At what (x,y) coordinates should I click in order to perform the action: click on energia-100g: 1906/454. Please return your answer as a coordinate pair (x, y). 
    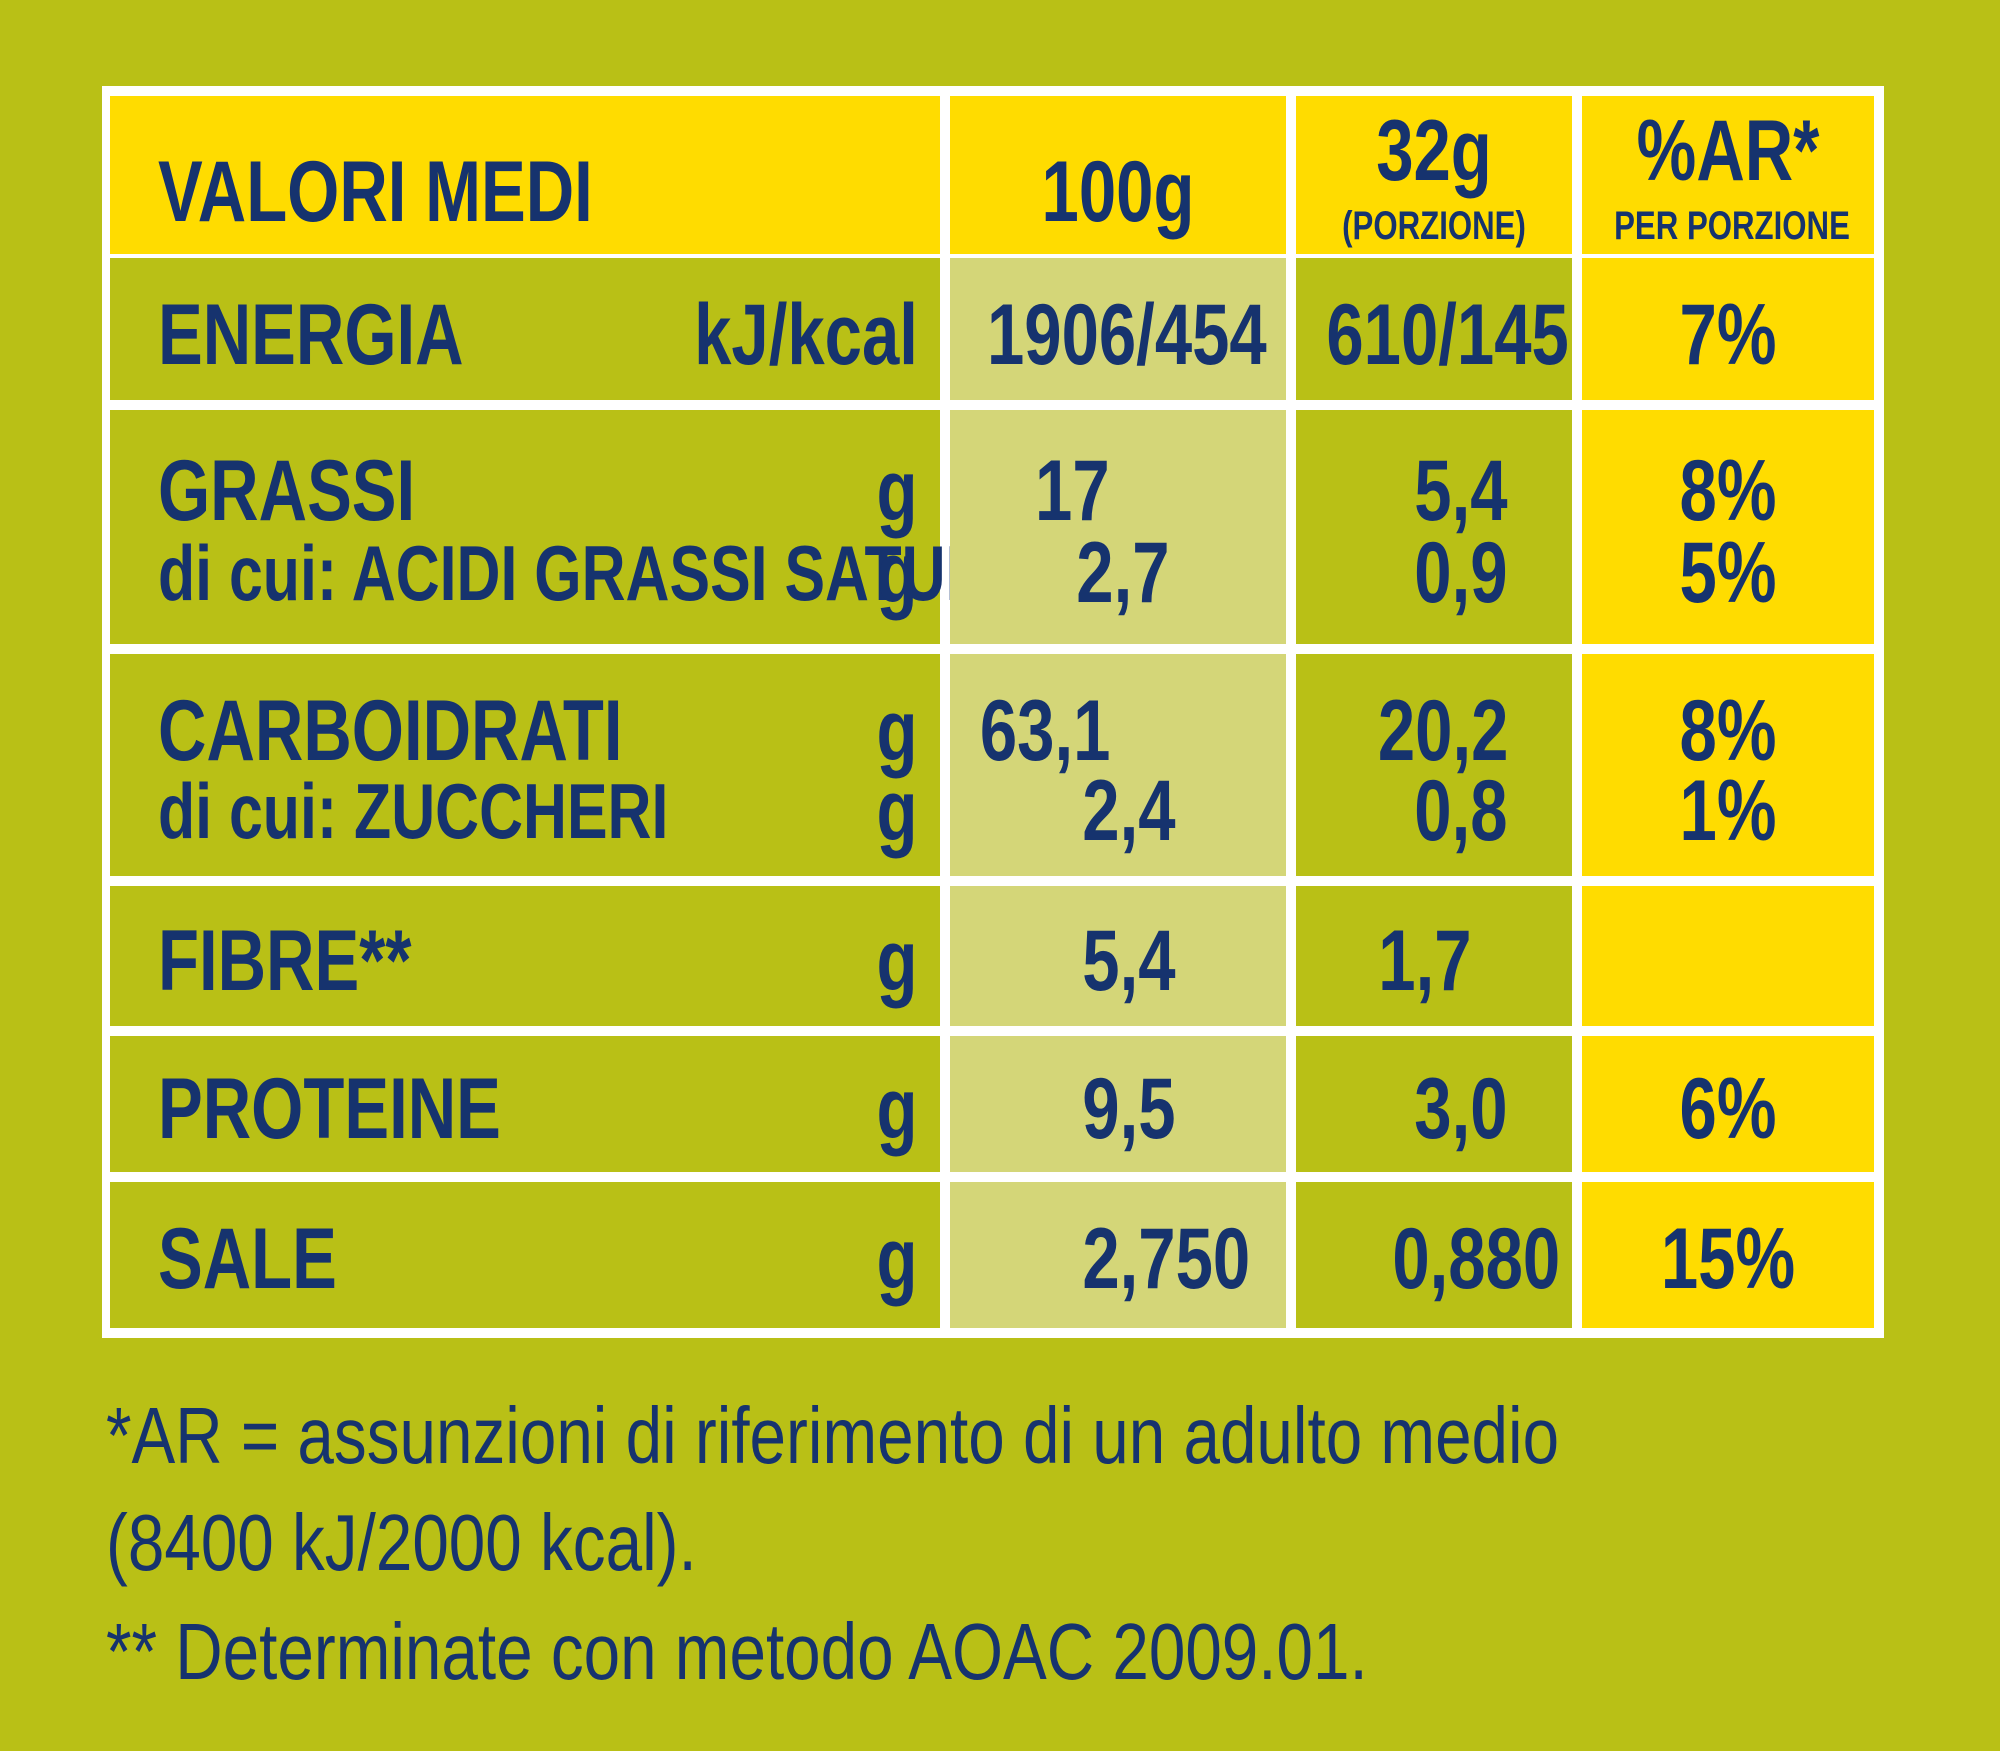
    Looking at the image, I should click on (1126, 335).